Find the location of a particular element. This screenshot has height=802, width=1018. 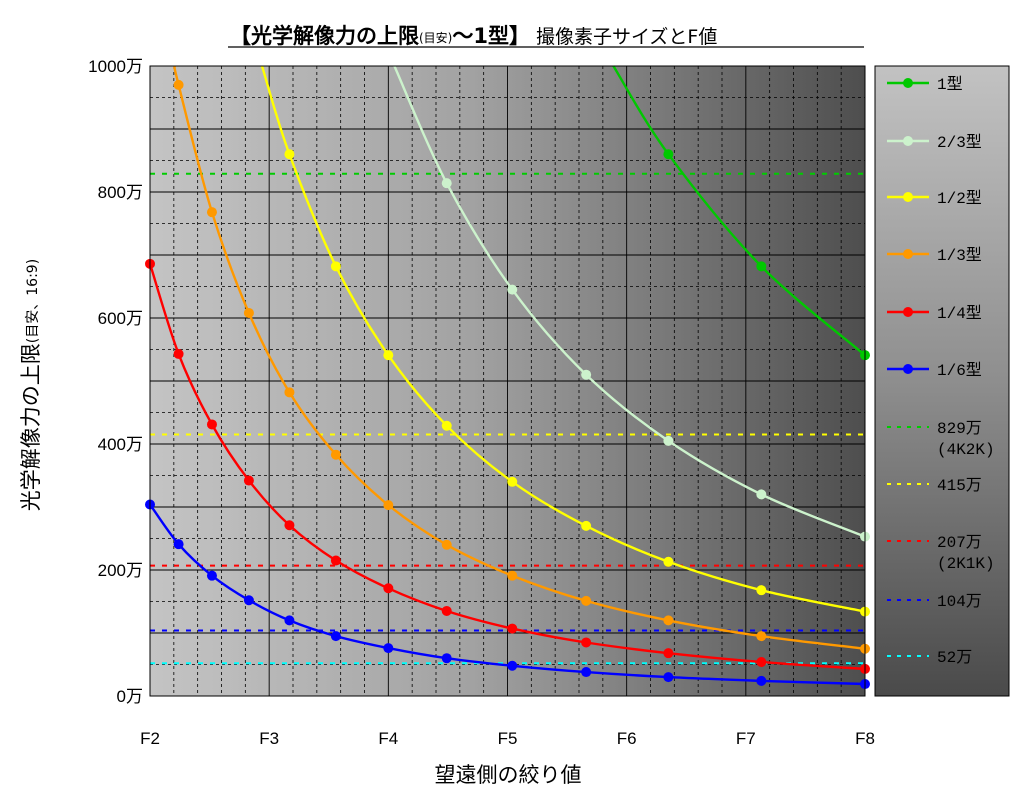

x-tick-label: F2 is located at coordinates (150, 738).